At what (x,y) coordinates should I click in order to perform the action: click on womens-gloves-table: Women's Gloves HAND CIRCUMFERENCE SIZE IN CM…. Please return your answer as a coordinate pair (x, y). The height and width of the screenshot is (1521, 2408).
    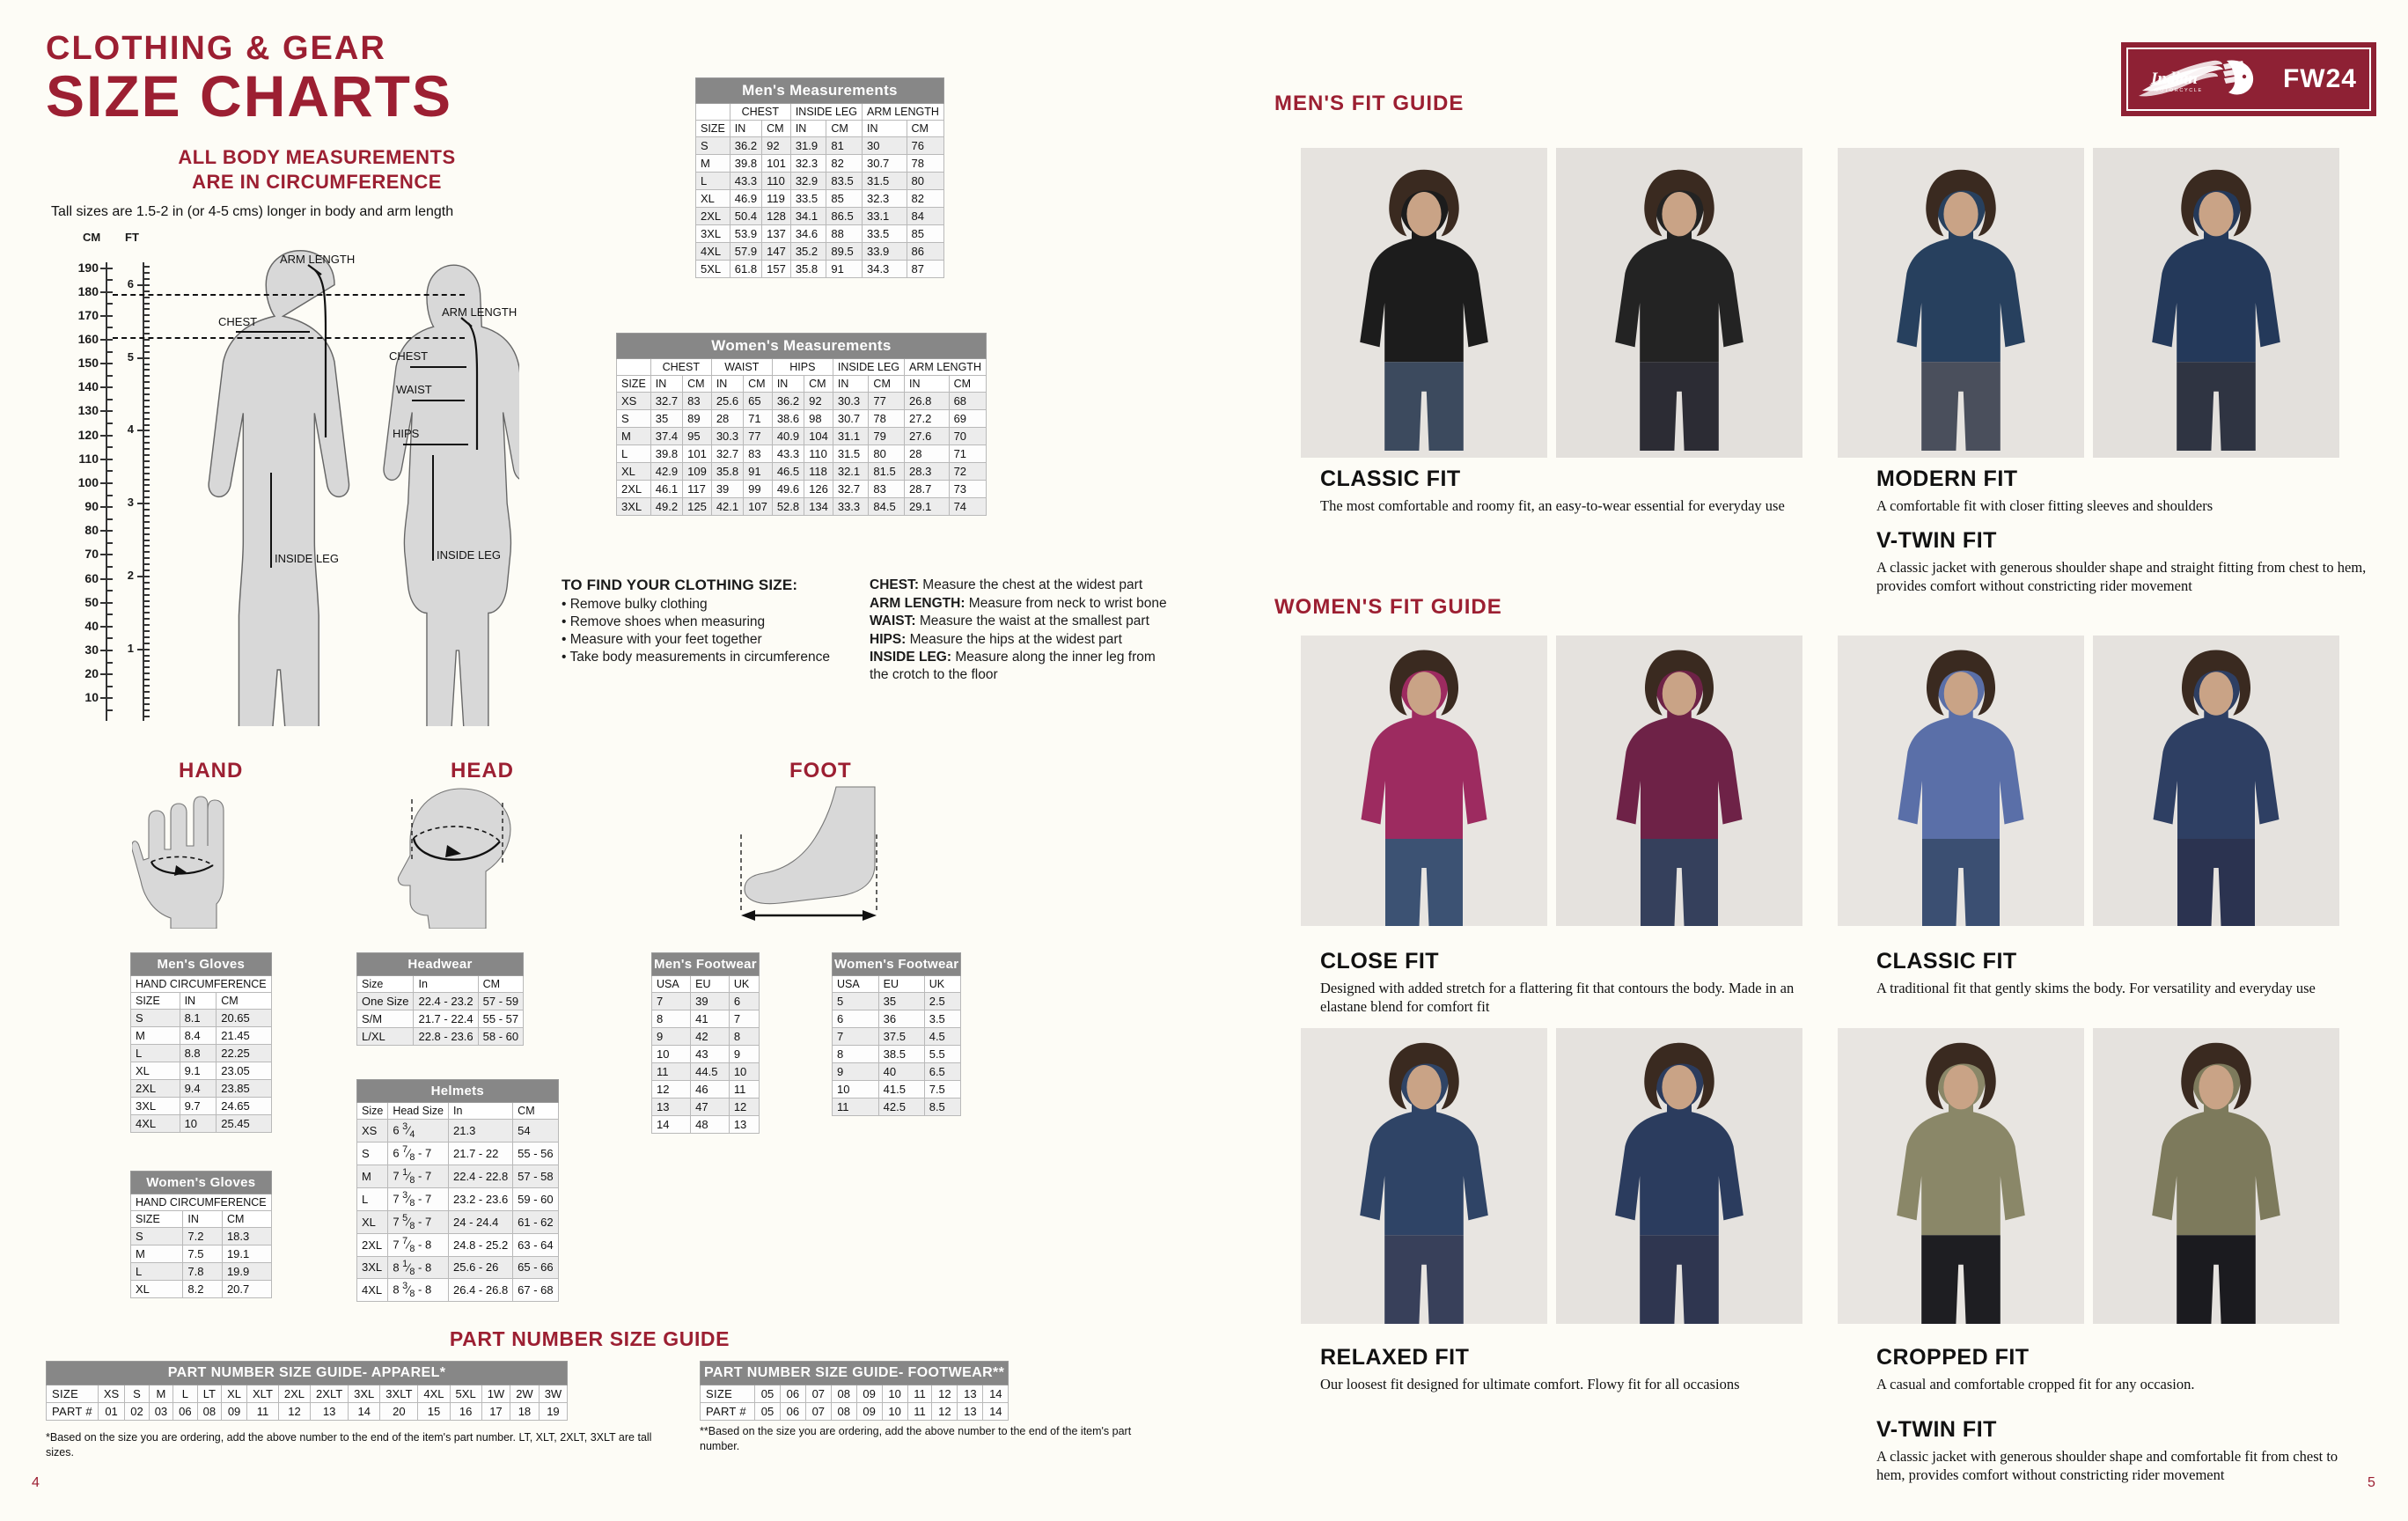
    Looking at the image, I should click on (200, 1234).